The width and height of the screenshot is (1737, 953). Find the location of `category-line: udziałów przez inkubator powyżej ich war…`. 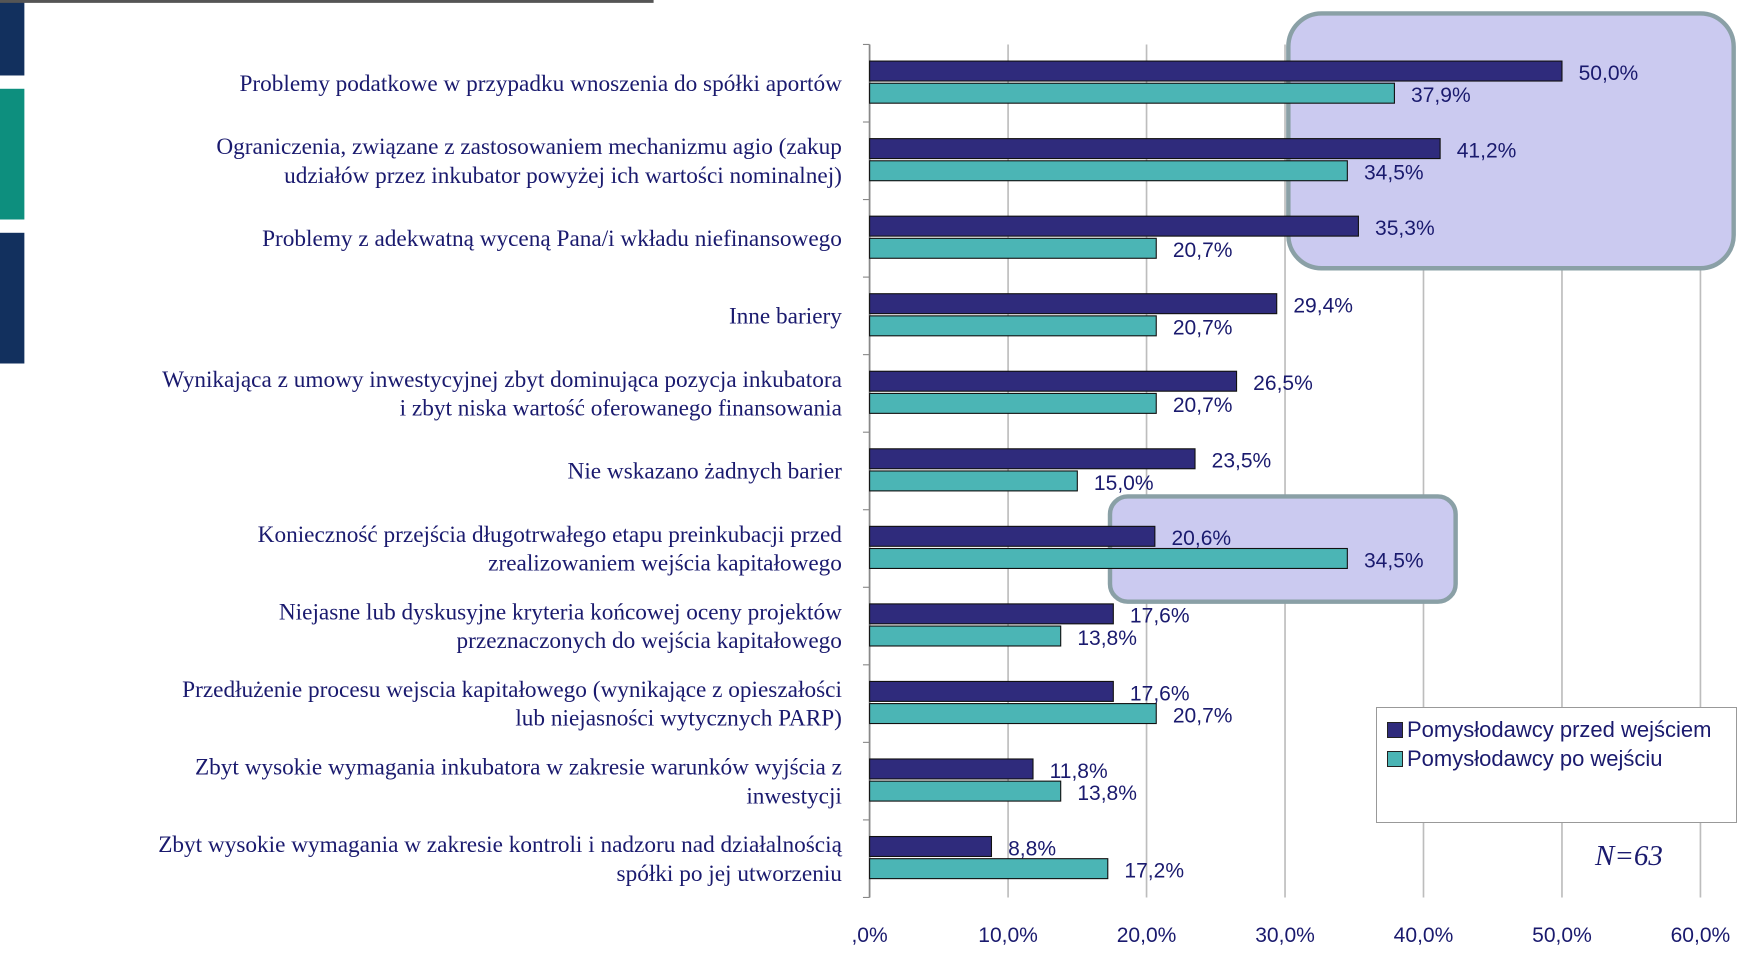

category-line: udziałów przez inkubator powyżej ich war… is located at coordinates (563, 176).